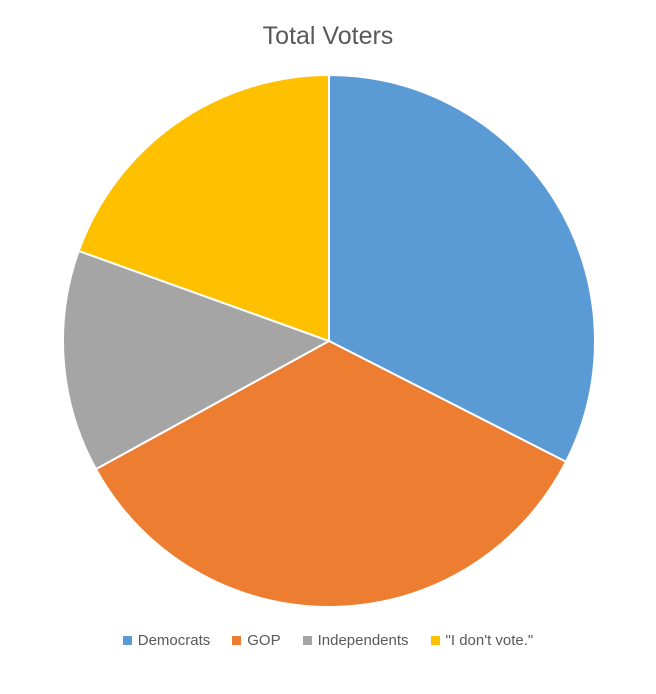  I want to click on legend-label-0: Democrats, so click(174, 640).